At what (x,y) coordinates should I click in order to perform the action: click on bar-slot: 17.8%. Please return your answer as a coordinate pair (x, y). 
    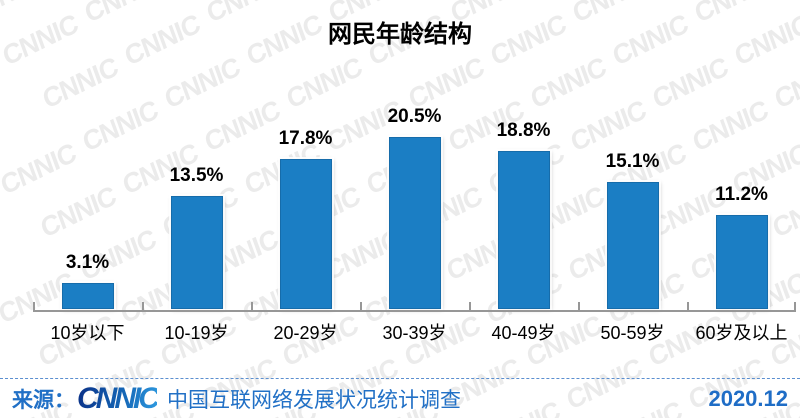
    Looking at the image, I should click on (305, 182).